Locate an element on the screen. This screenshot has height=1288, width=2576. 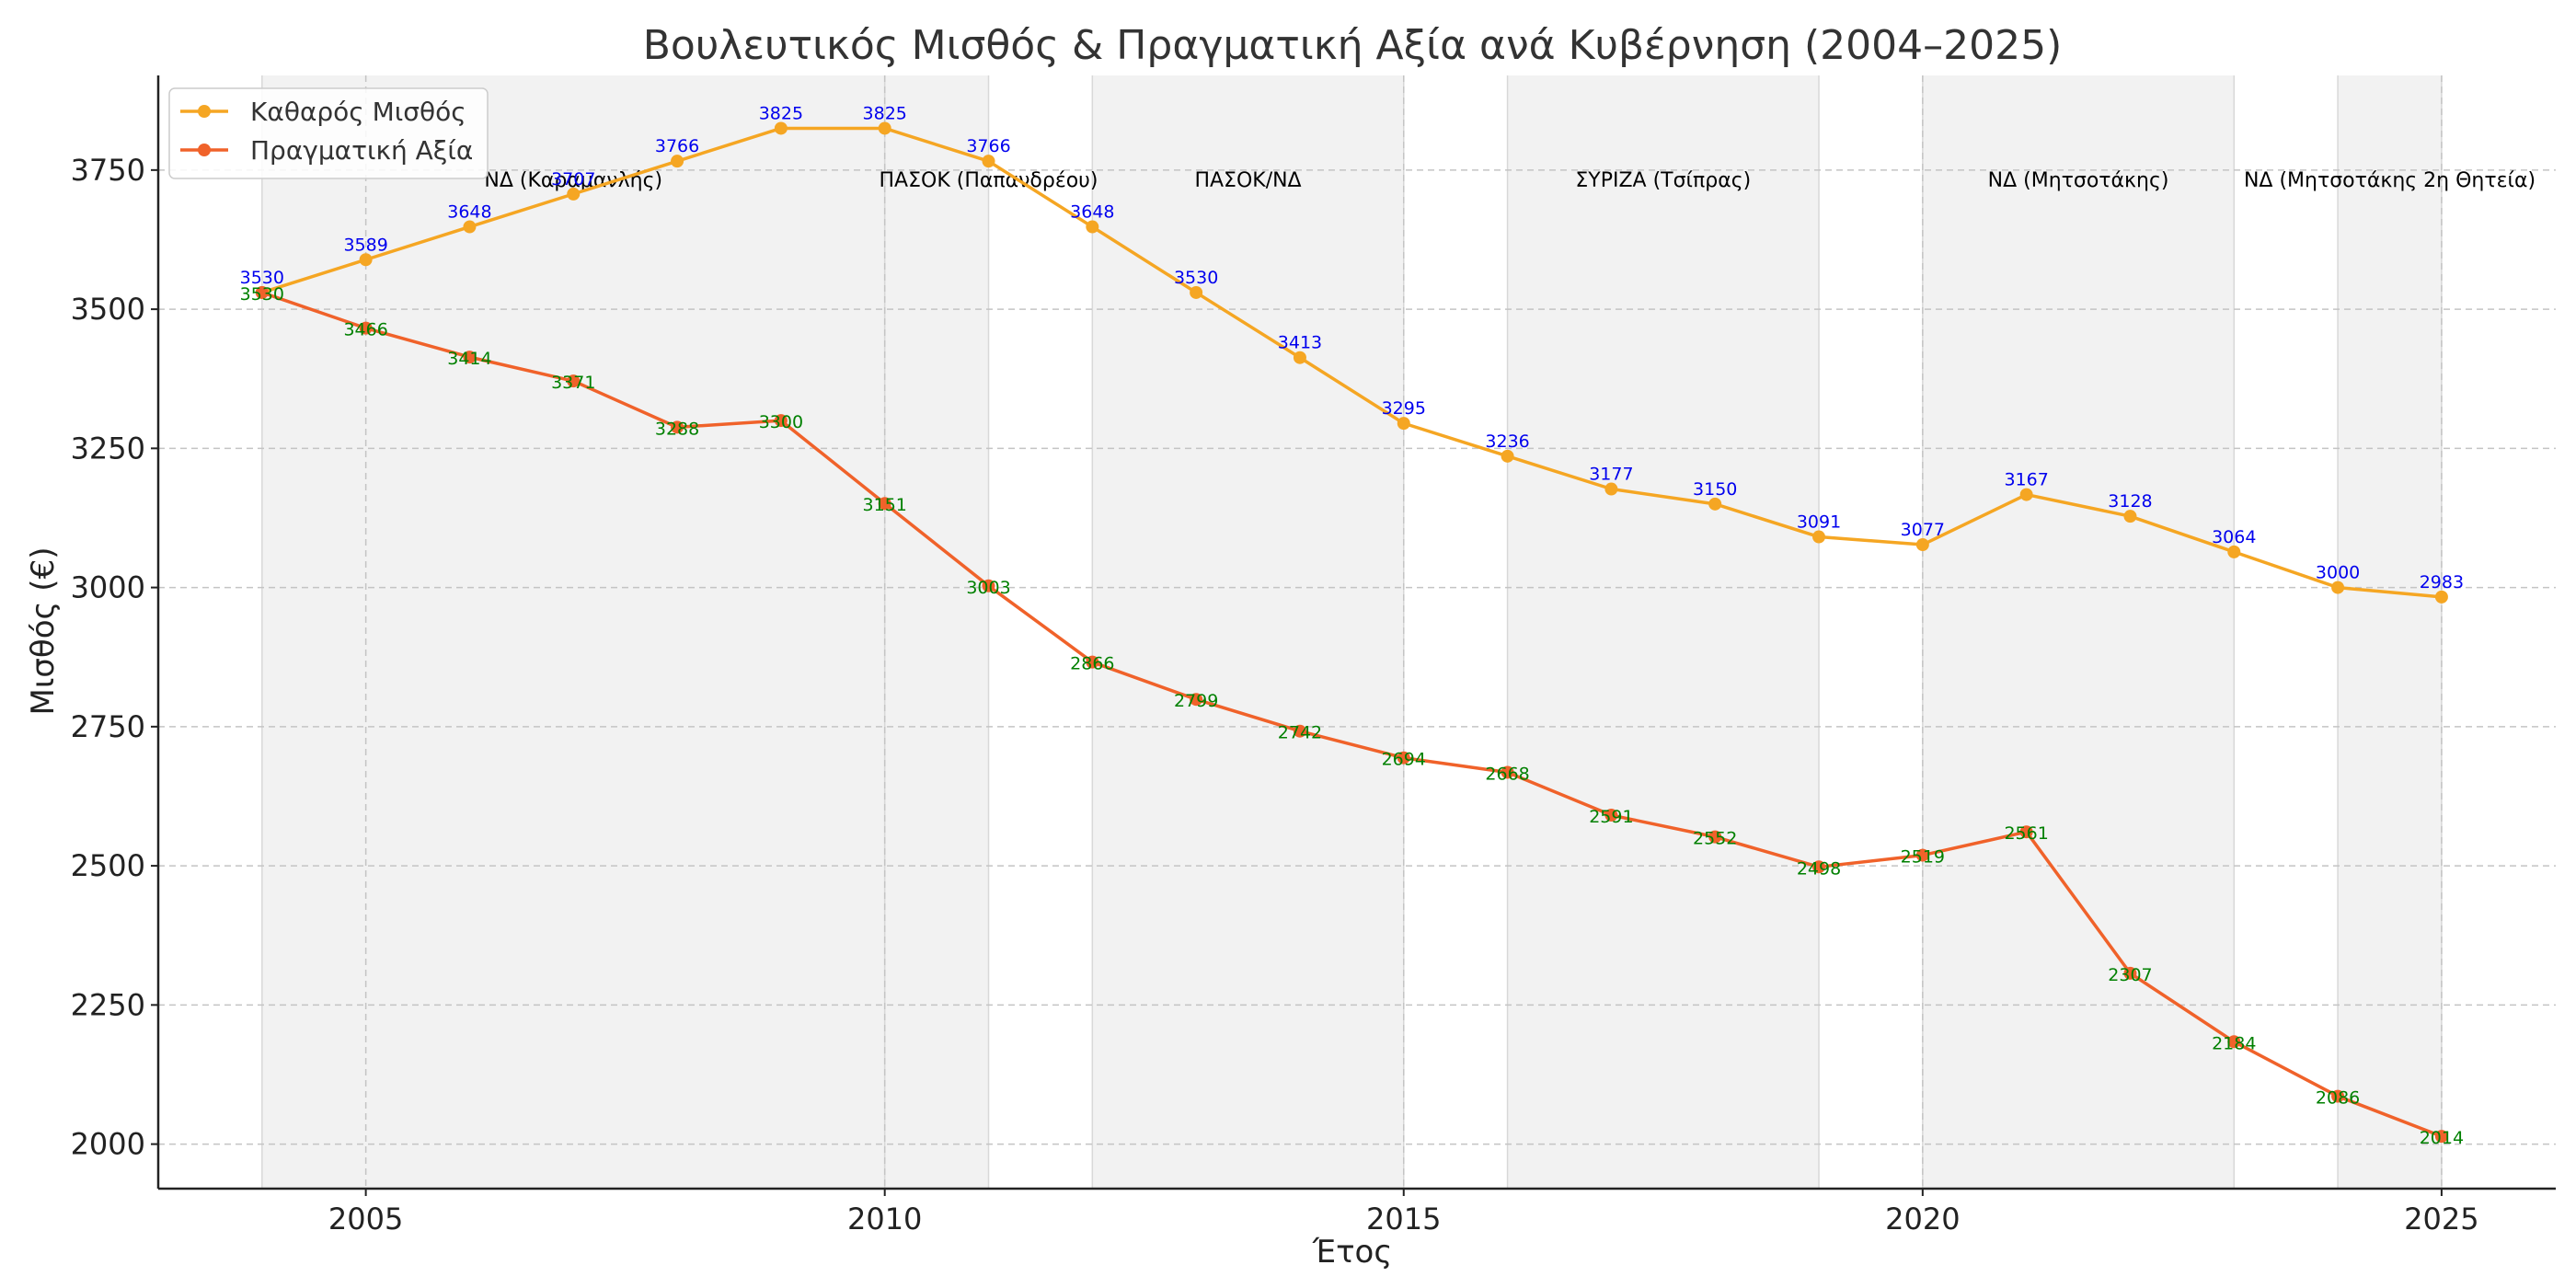
government-label: ΠΑΣΟΚ (Παπανδρέου) is located at coordinates (989, 180).